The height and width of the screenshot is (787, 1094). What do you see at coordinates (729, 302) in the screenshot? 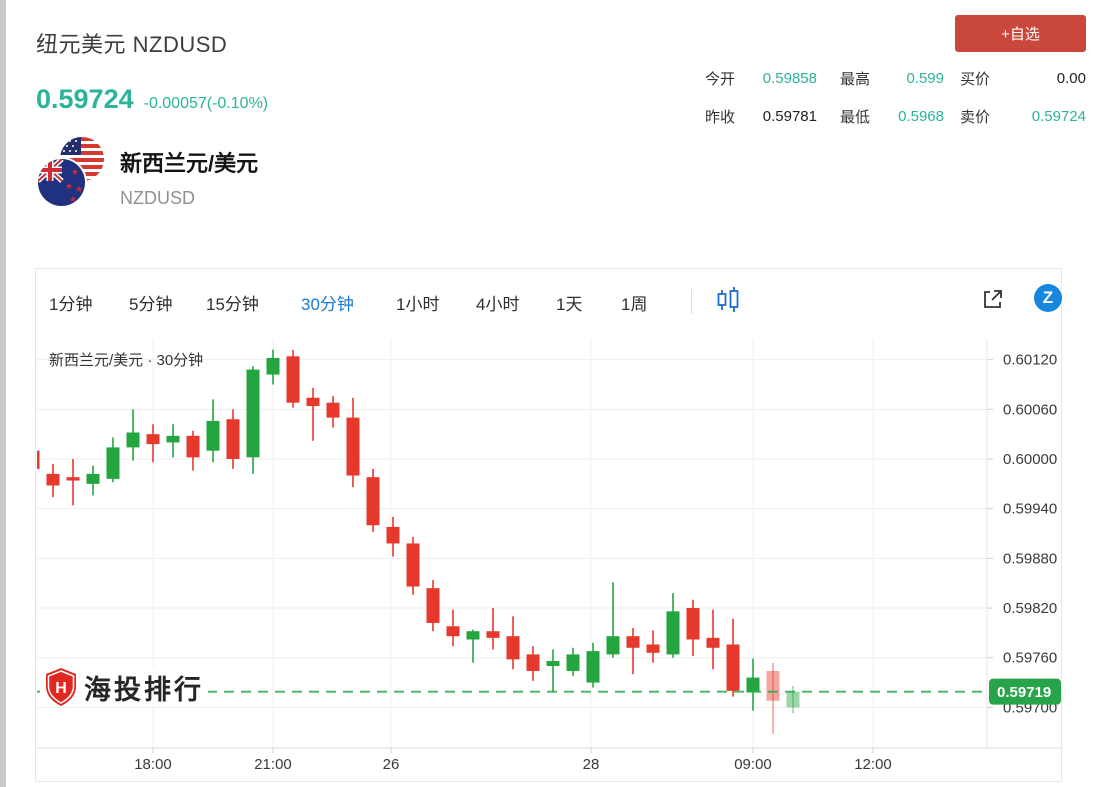
I see `candlestick-chart-type-icon` at bounding box center [729, 302].